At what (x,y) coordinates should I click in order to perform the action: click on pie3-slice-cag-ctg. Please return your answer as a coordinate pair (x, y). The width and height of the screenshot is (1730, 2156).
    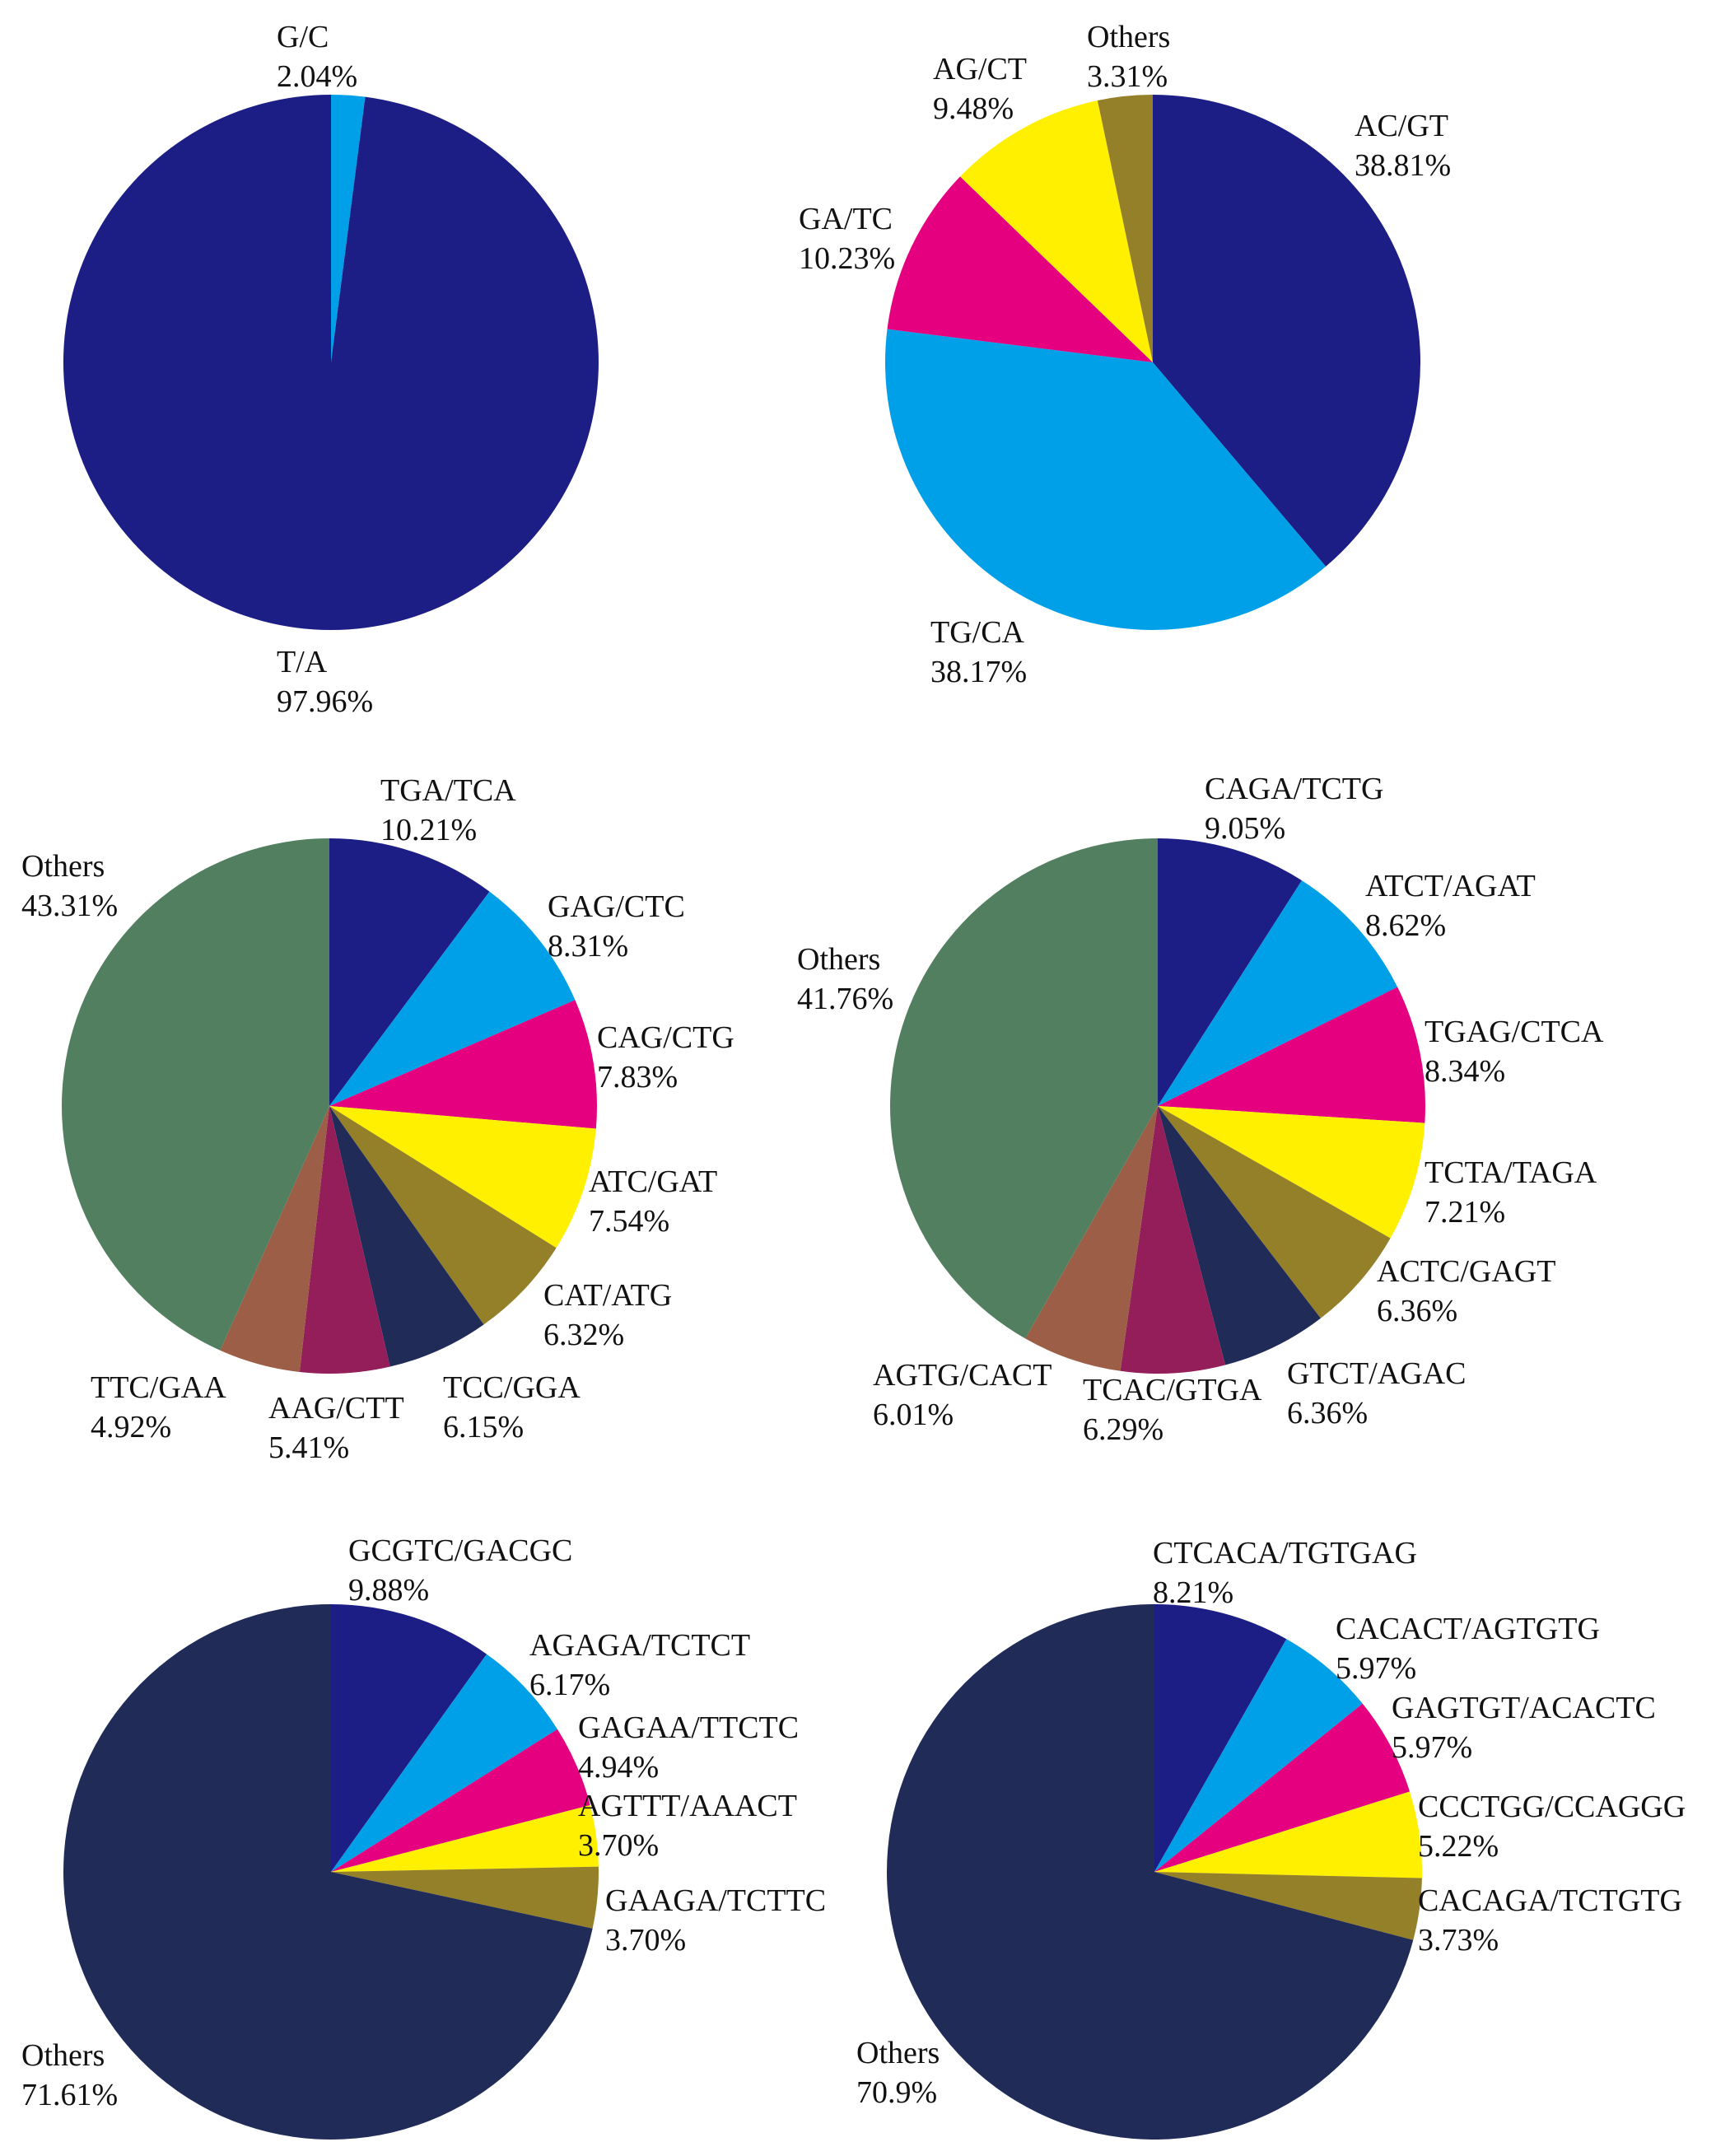
    Looking at the image, I should click on (463, 1064).